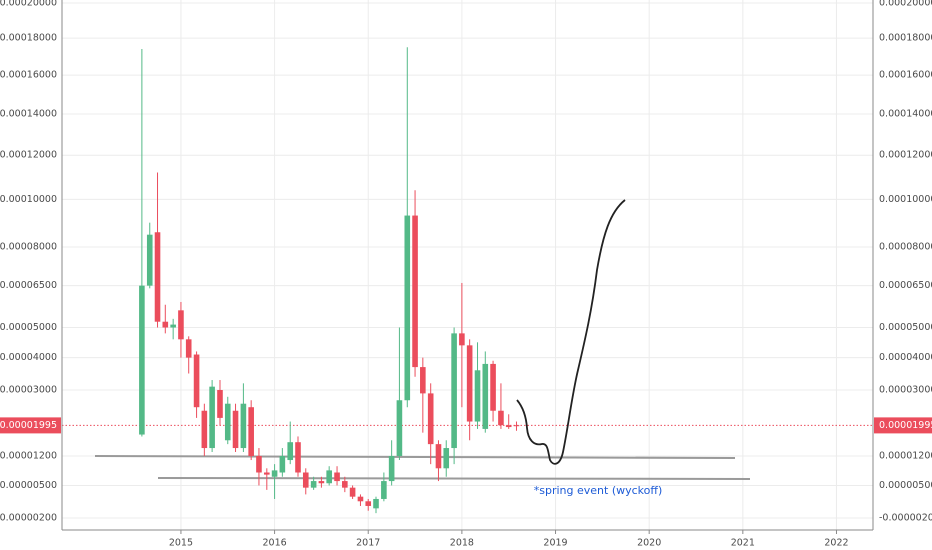  What do you see at coordinates (181, 543) in the screenshot?
I see `x-tick-label: 2015` at bounding box center [181, 543].